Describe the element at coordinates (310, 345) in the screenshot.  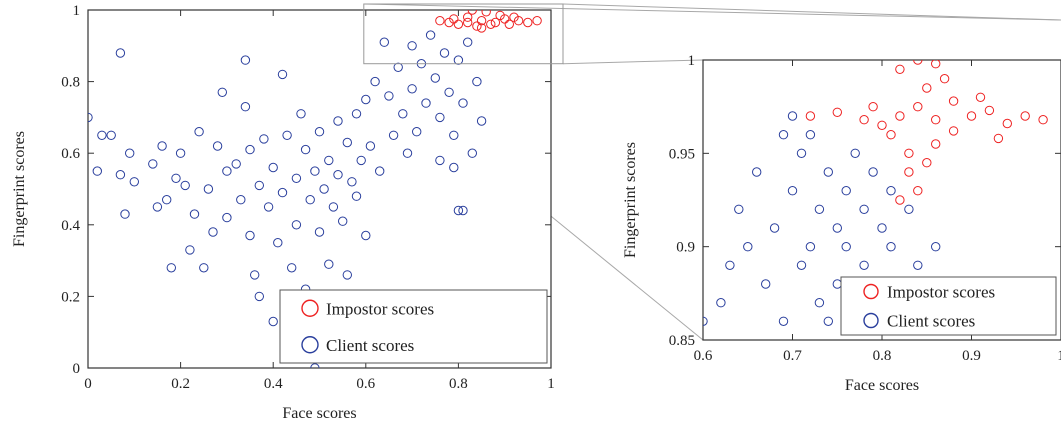
I see `client-legend-marker` at that location.